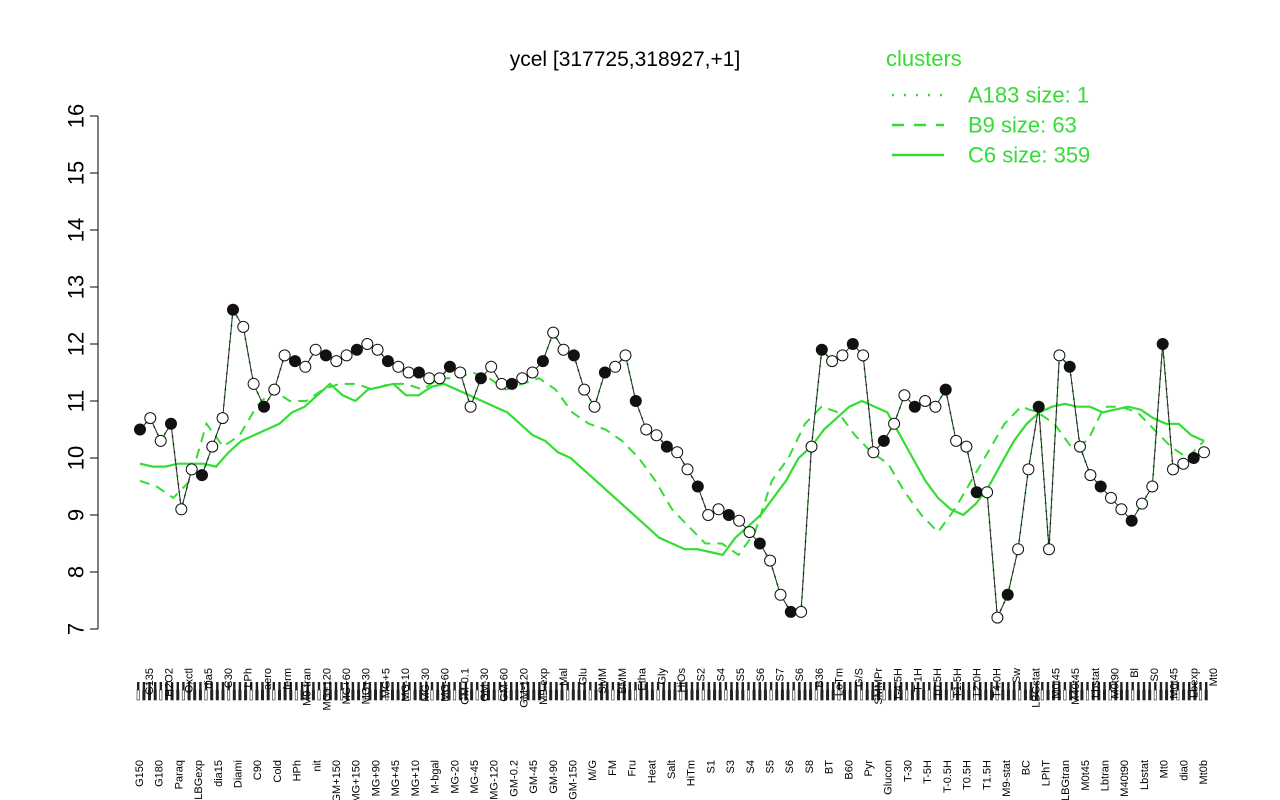  I want to click on x-tick-label: GM-60, so click(505, 685).